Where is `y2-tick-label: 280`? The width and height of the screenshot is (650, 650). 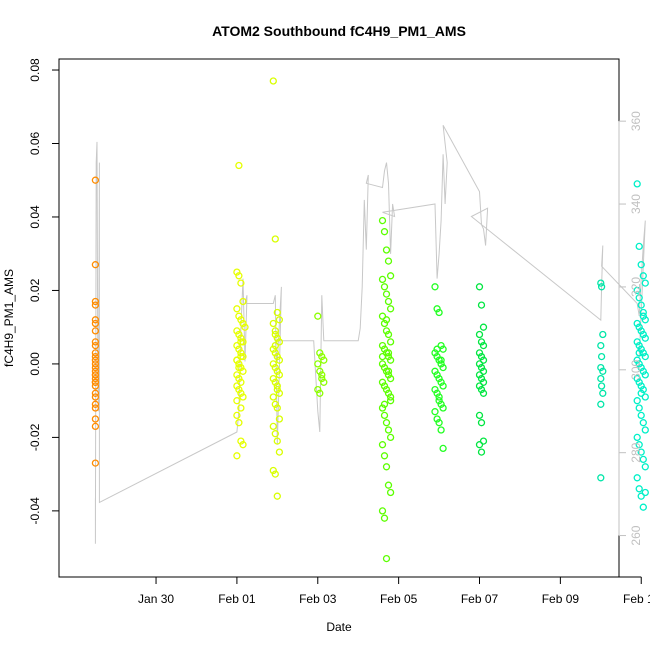 y2-tick-label: 280 is located at coordinates (636, 452).